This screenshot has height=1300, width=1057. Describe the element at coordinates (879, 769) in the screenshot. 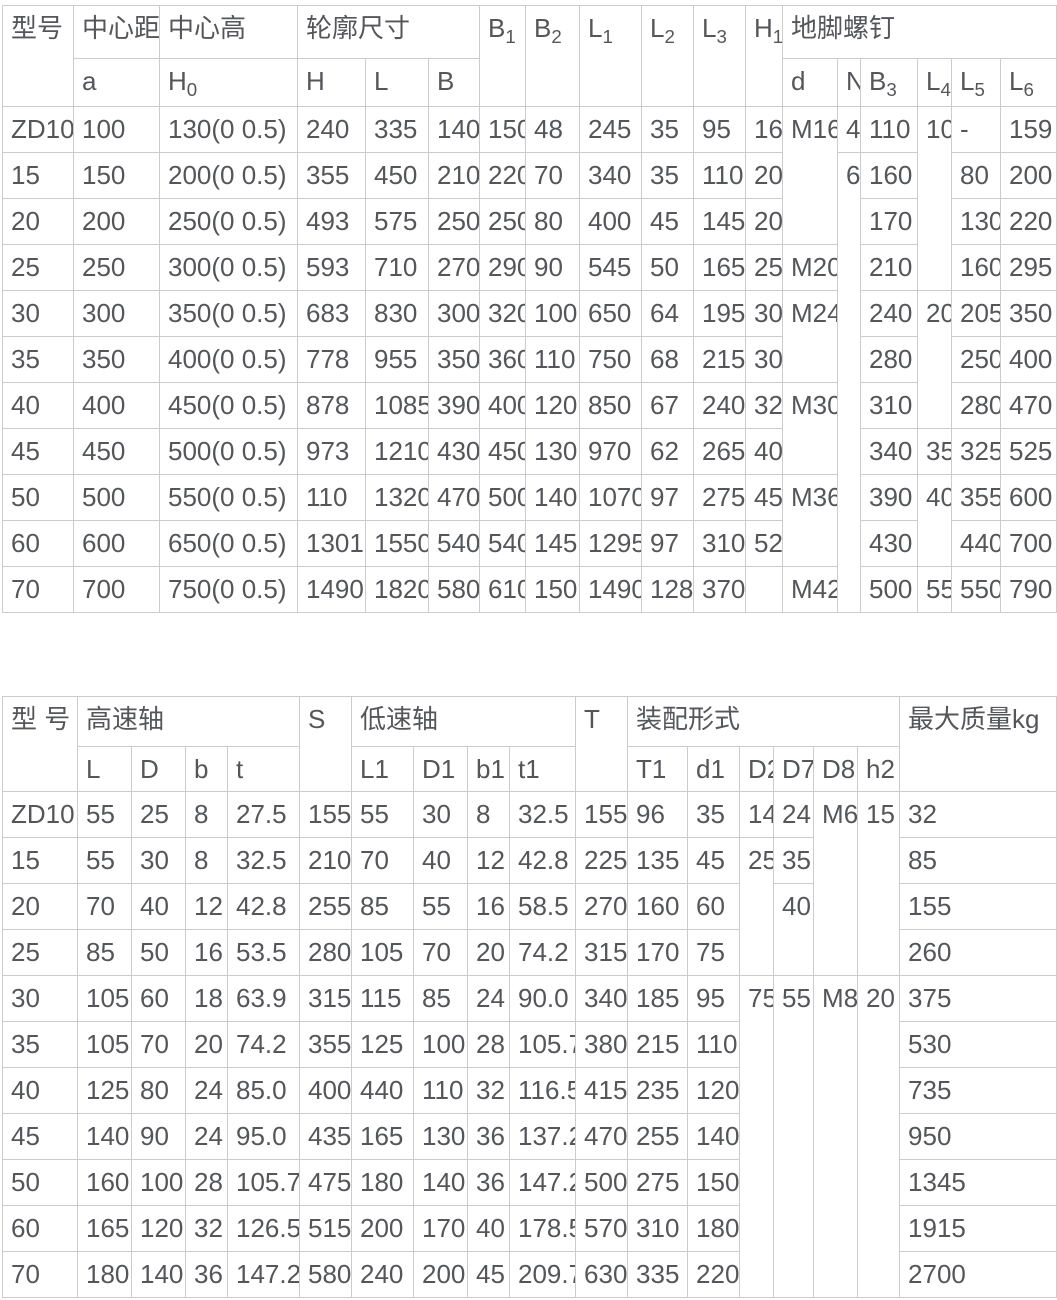

I see `col-header-h2: h2` at that location.